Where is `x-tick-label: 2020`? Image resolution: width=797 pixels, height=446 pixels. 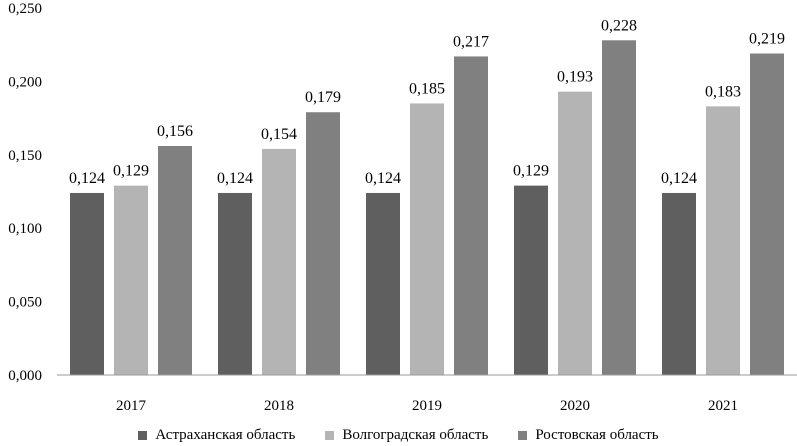
x-tick-label: 2020 is located at coordinates (575, 406).